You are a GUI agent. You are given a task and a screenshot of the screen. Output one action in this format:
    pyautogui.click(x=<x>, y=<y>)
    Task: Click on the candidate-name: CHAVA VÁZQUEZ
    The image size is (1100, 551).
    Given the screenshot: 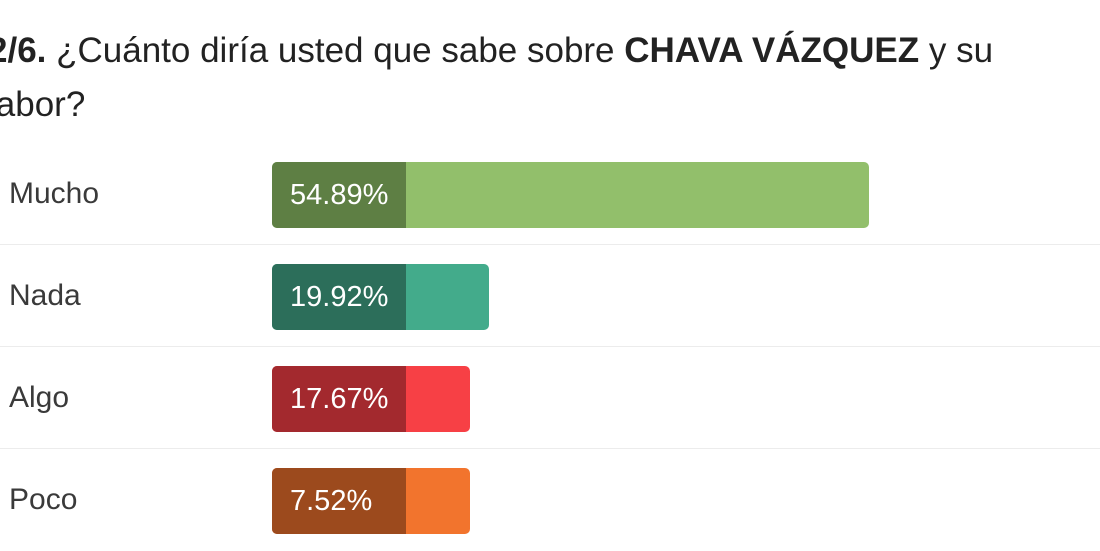 What is the action you would take?
    pyautogui.click(x=772, y=50)
    